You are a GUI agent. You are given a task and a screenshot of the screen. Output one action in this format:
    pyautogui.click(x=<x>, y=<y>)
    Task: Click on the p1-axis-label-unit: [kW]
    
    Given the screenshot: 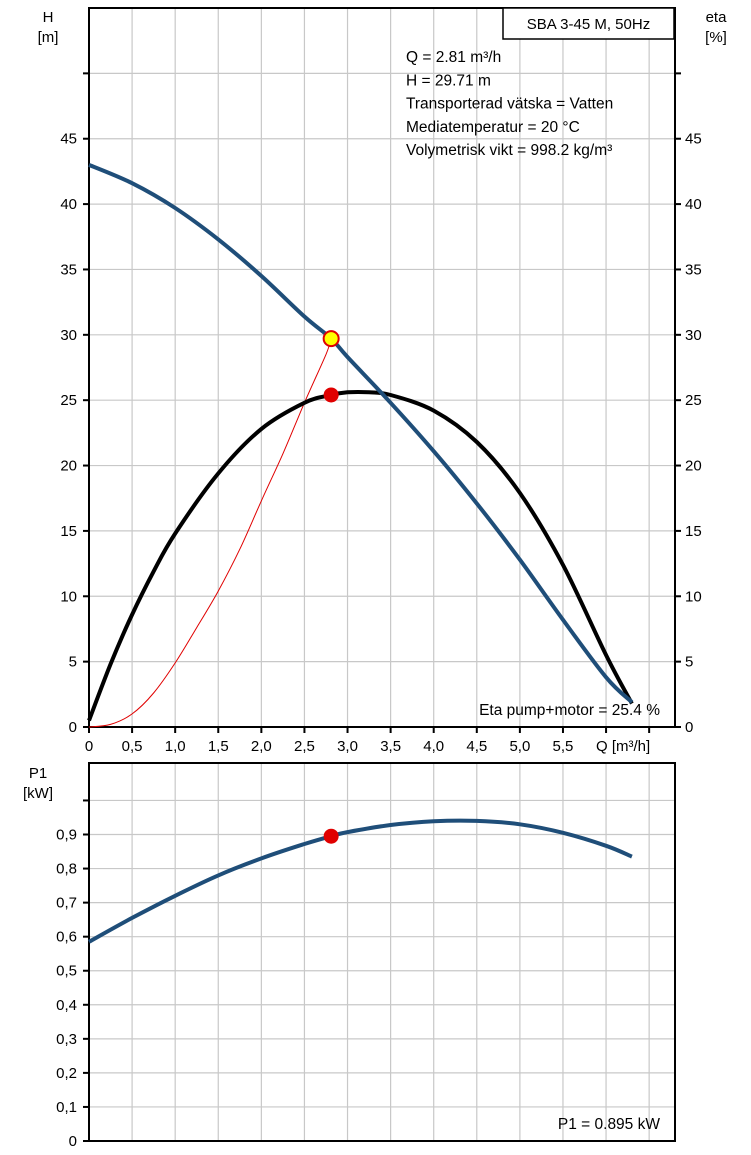 What is the action you would take?
    pyautogui.click(x=38, y=793)
    